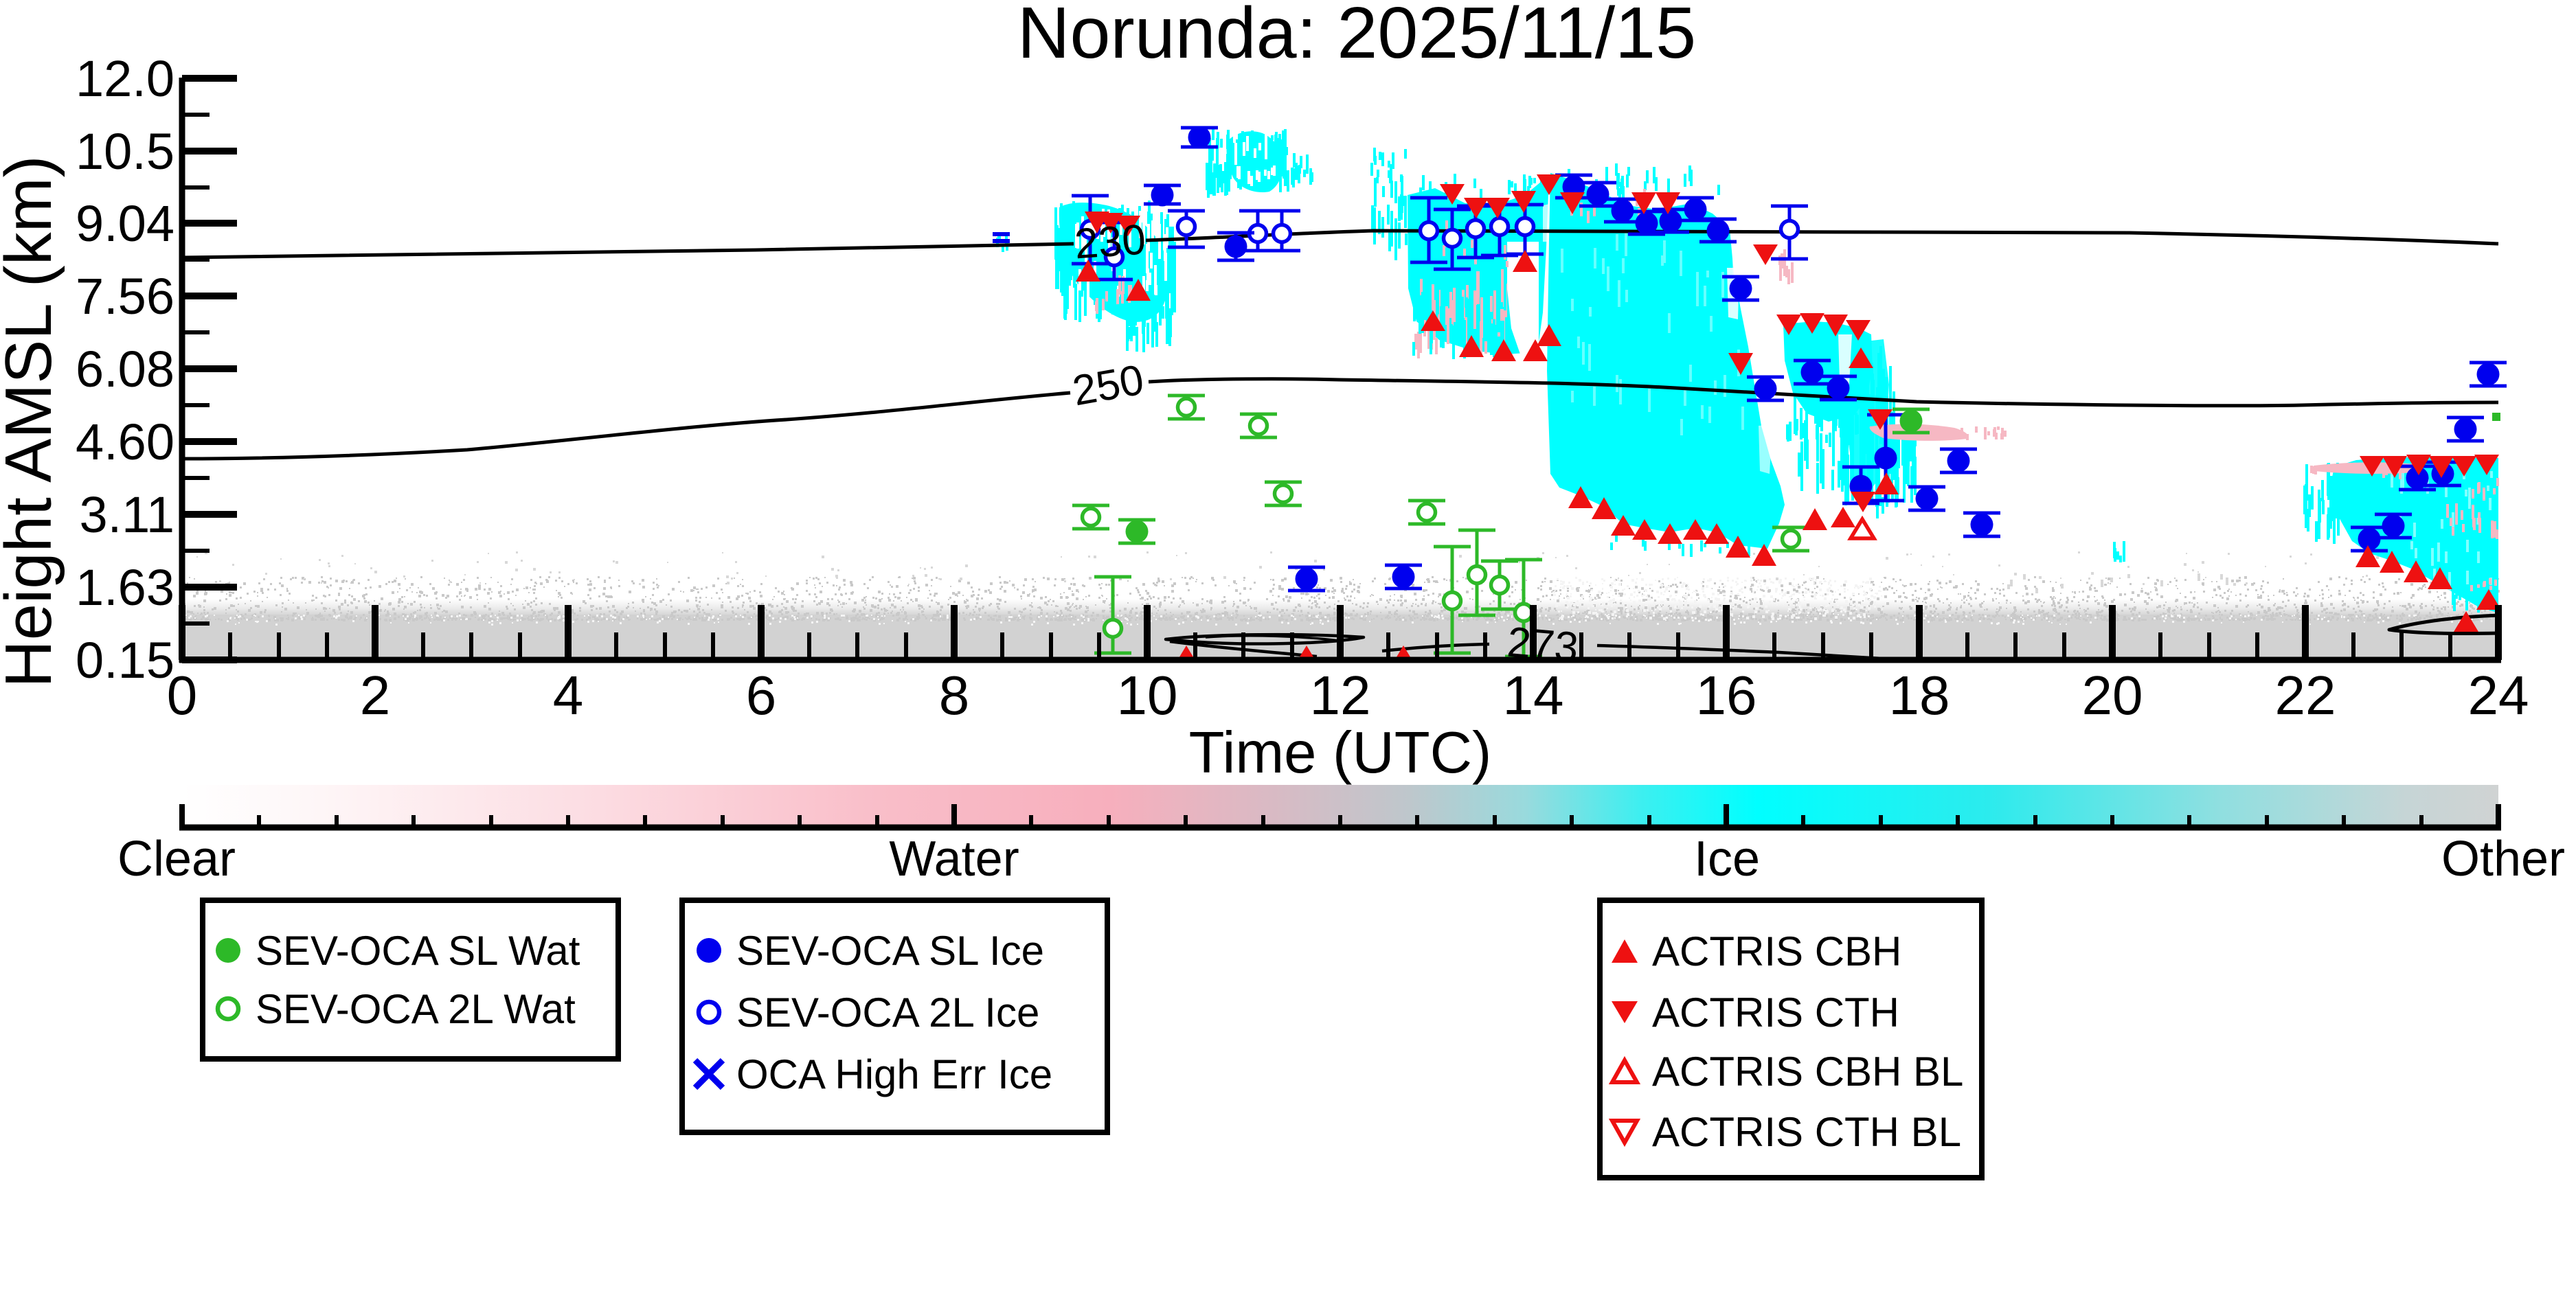  Describe the element at coordinates (954, 859) in the screenshot. I see `svg-text: Water` at that location.